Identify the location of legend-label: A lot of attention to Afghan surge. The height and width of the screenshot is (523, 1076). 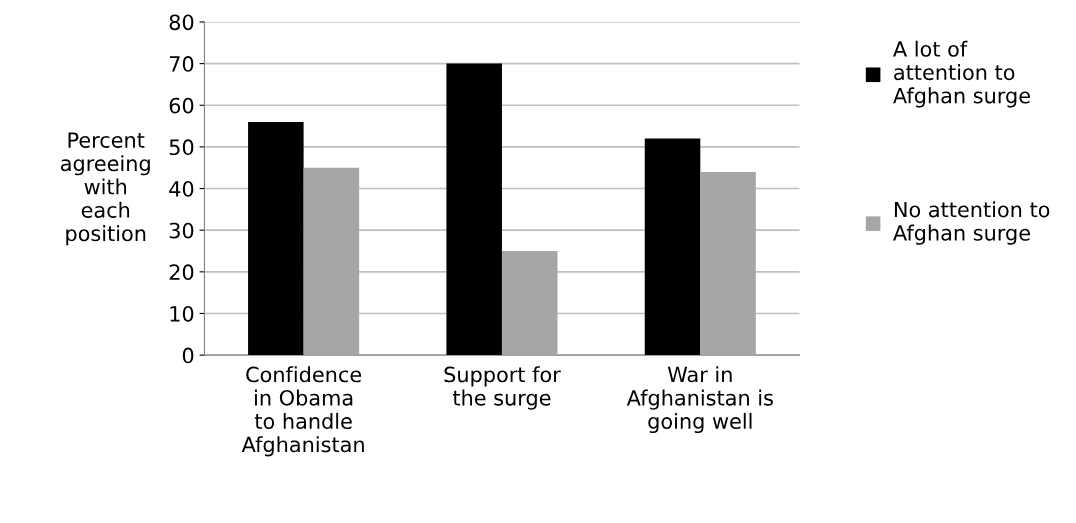
(961, 74).